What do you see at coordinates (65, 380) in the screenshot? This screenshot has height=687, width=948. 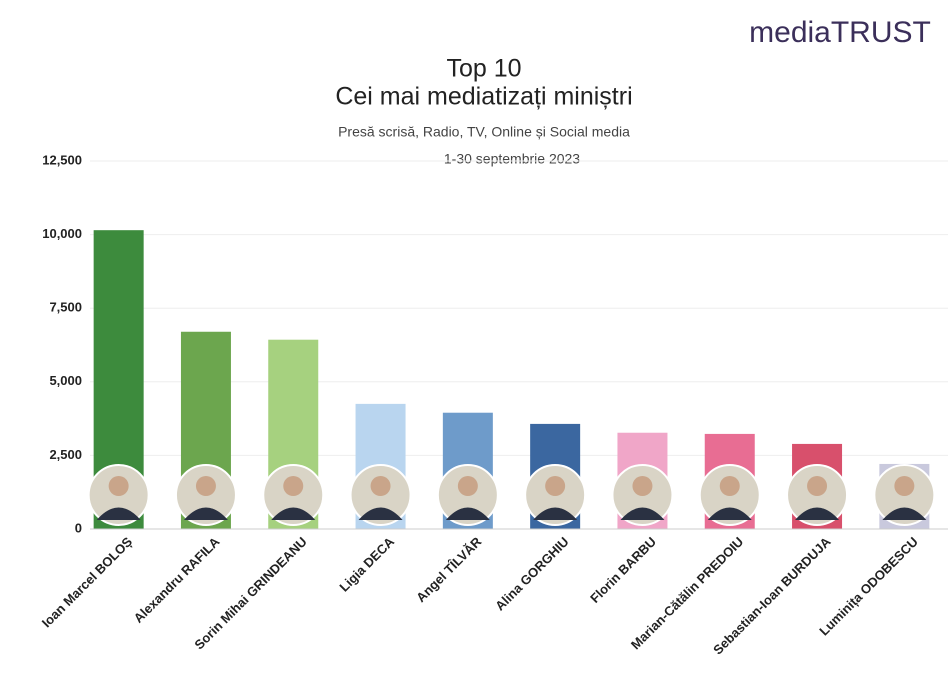 I see `y-tick-label: 5,000` at bounding box center [65, 380].